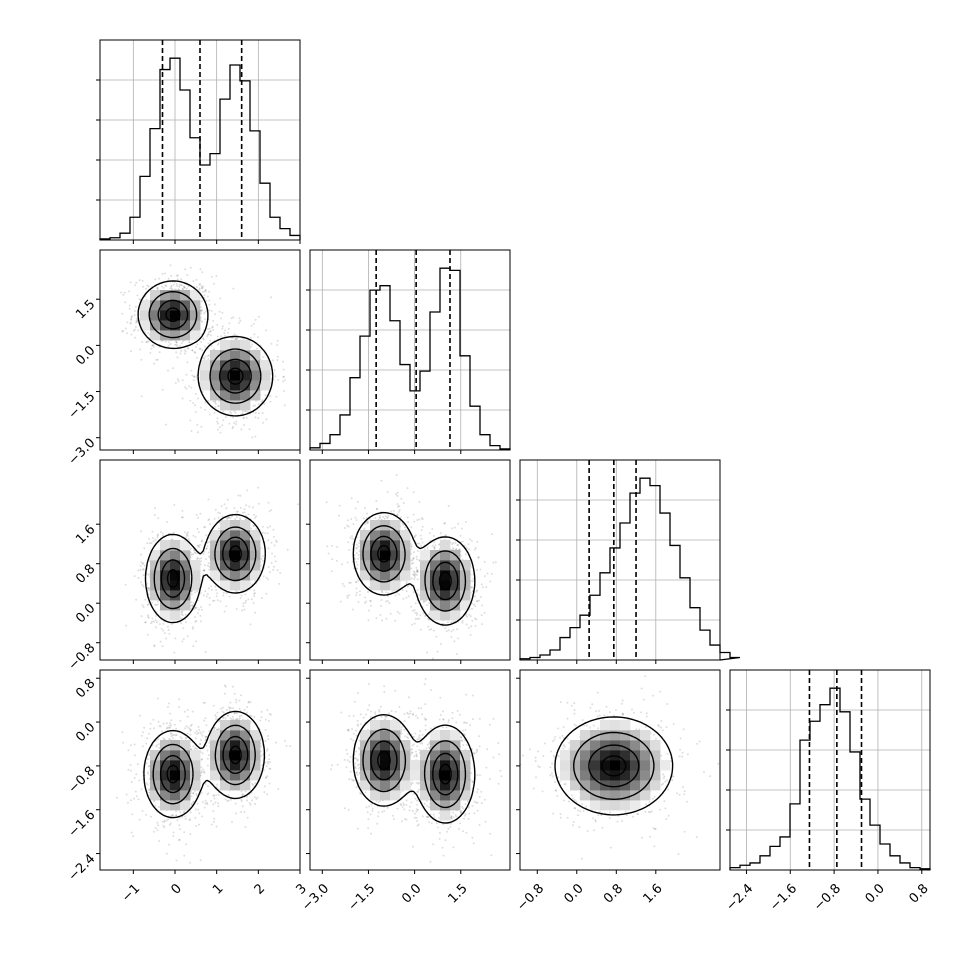 This screenshot has width=970, height=970. I want to click on x-tick-label: 2, so click(260, 889).